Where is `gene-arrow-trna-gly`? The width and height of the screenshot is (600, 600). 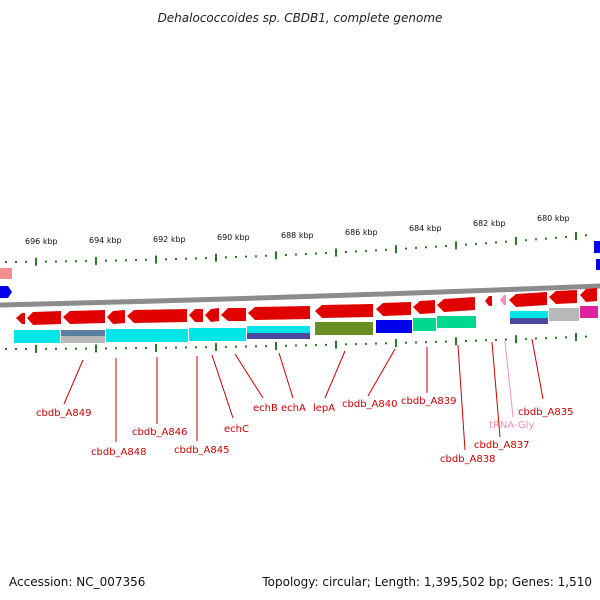 gene-arrow-trna-gly is located at coordinates (503, 300).